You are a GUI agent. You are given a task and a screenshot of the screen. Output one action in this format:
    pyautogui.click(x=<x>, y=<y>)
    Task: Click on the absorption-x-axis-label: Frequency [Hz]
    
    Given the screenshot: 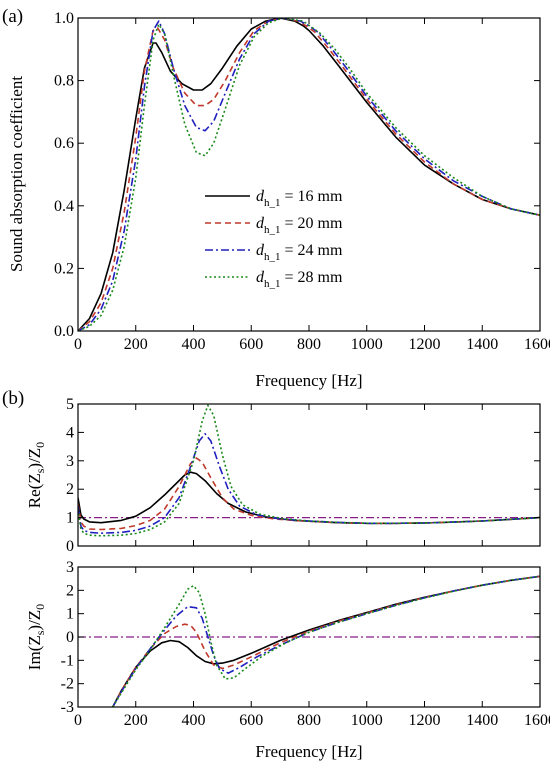 What is the action you would take?
    pyautogui.click(x=308, y=380)
    